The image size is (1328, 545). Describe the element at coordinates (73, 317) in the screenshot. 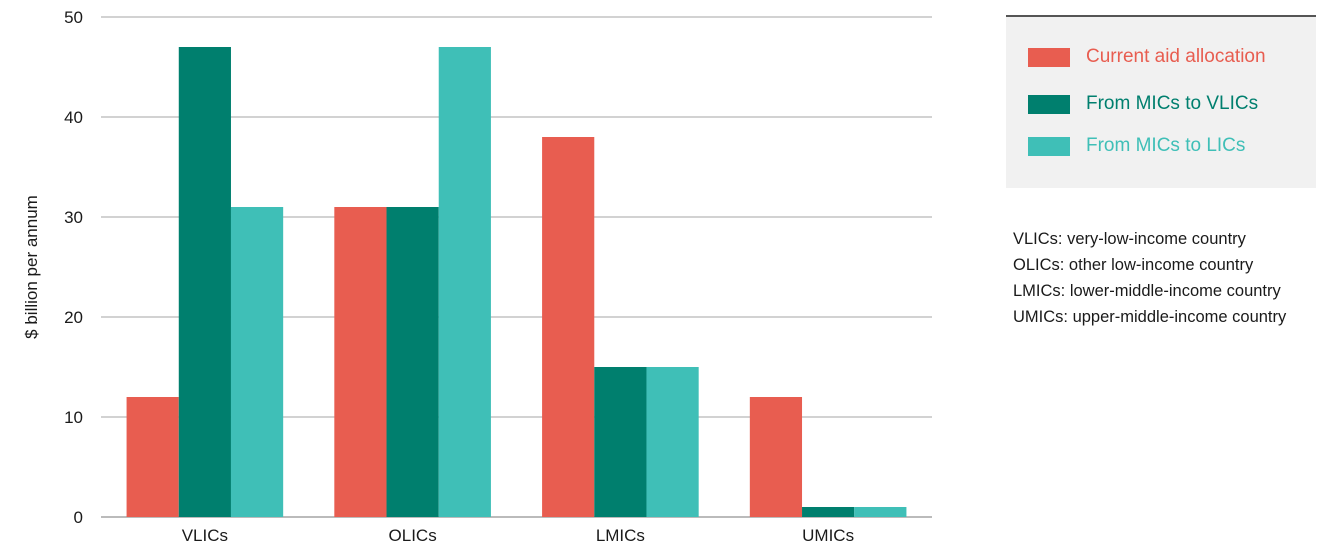

I see `y-tick-label: 20` at that location.